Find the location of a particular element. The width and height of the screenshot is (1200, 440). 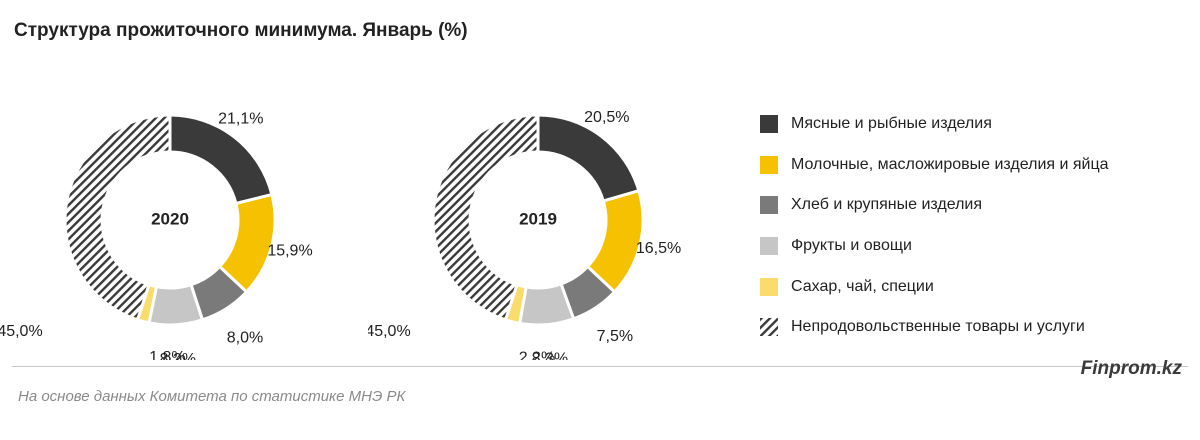

data-label-bread: 7,5% is located at coordinates (615, 336).